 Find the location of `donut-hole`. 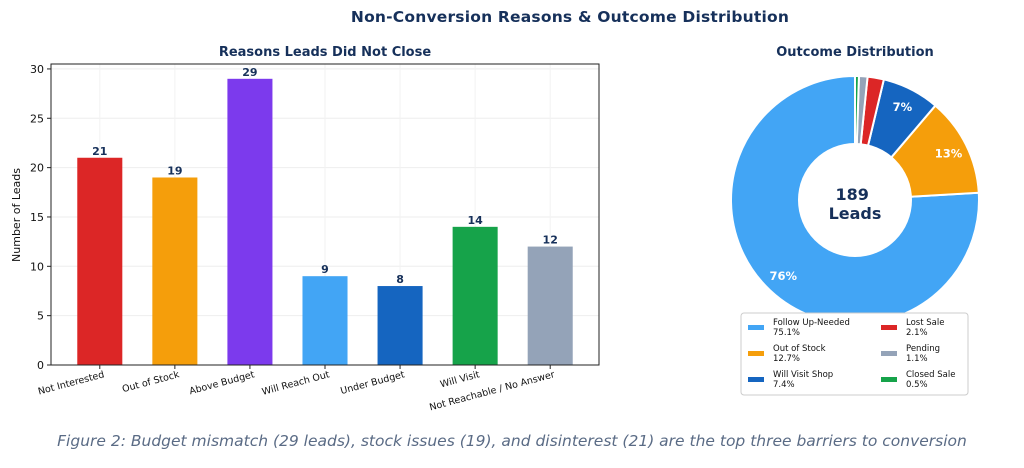

donut-hole is located at coordinates (855, 200).